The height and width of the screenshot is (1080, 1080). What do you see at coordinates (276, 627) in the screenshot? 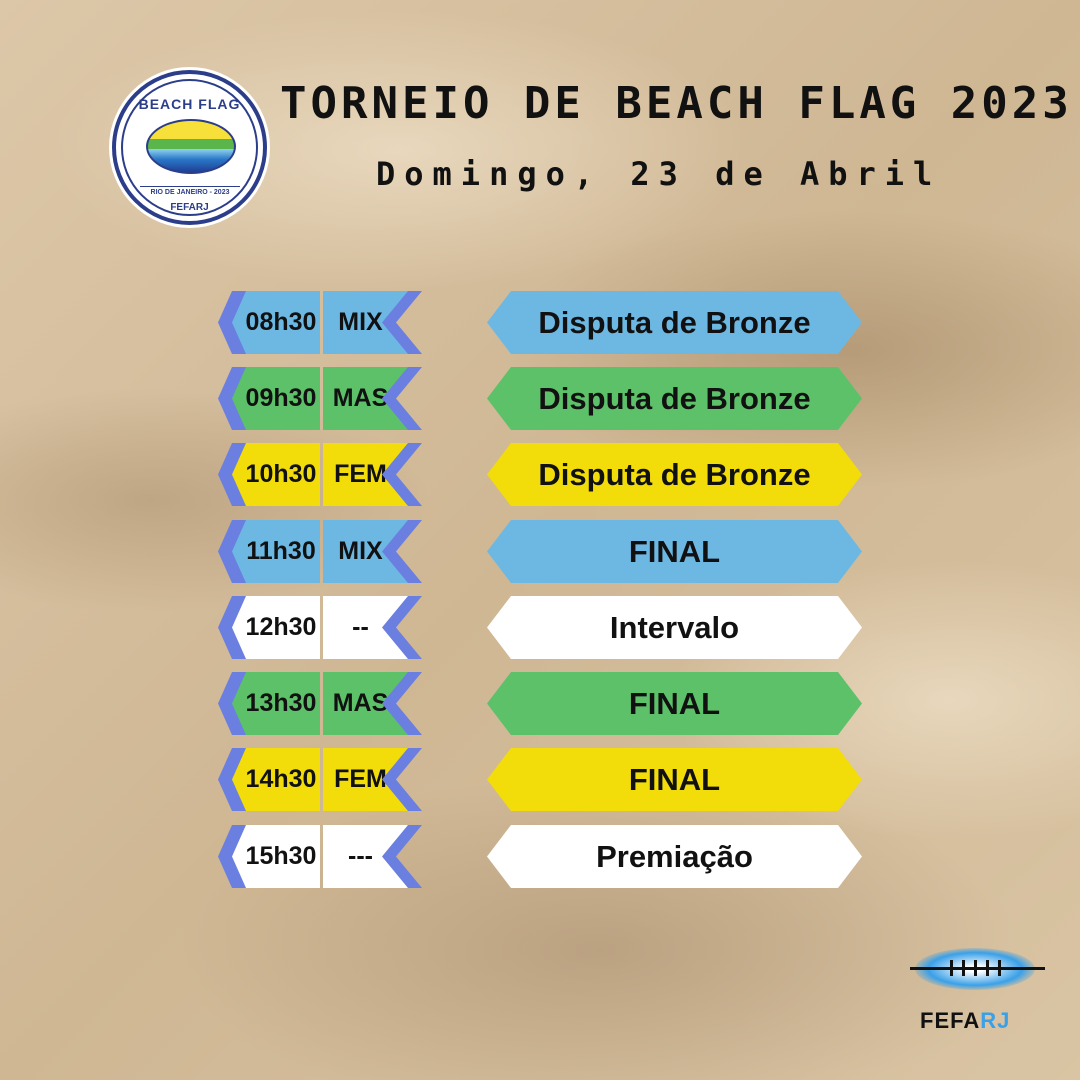
I see `time-label: 12h30` at bounding box center [276, 627].